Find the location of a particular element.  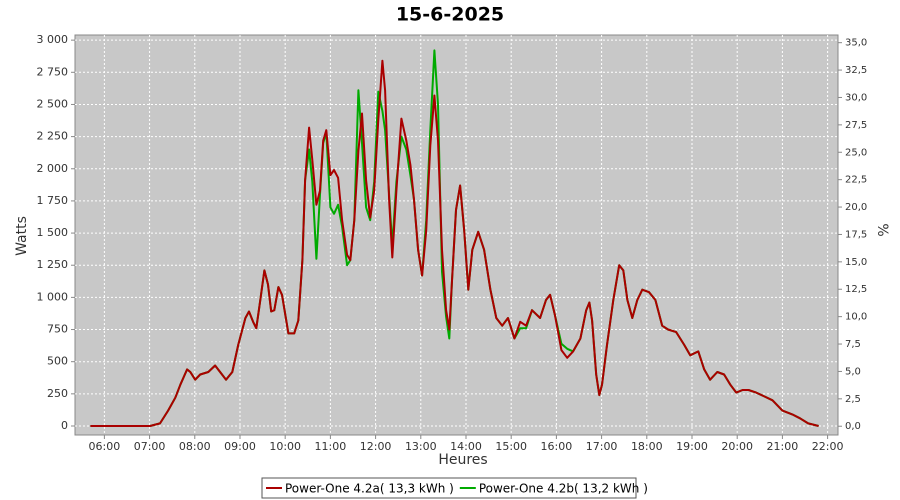

x-tick-label: 07:00 is located at coordinates (150, 446).